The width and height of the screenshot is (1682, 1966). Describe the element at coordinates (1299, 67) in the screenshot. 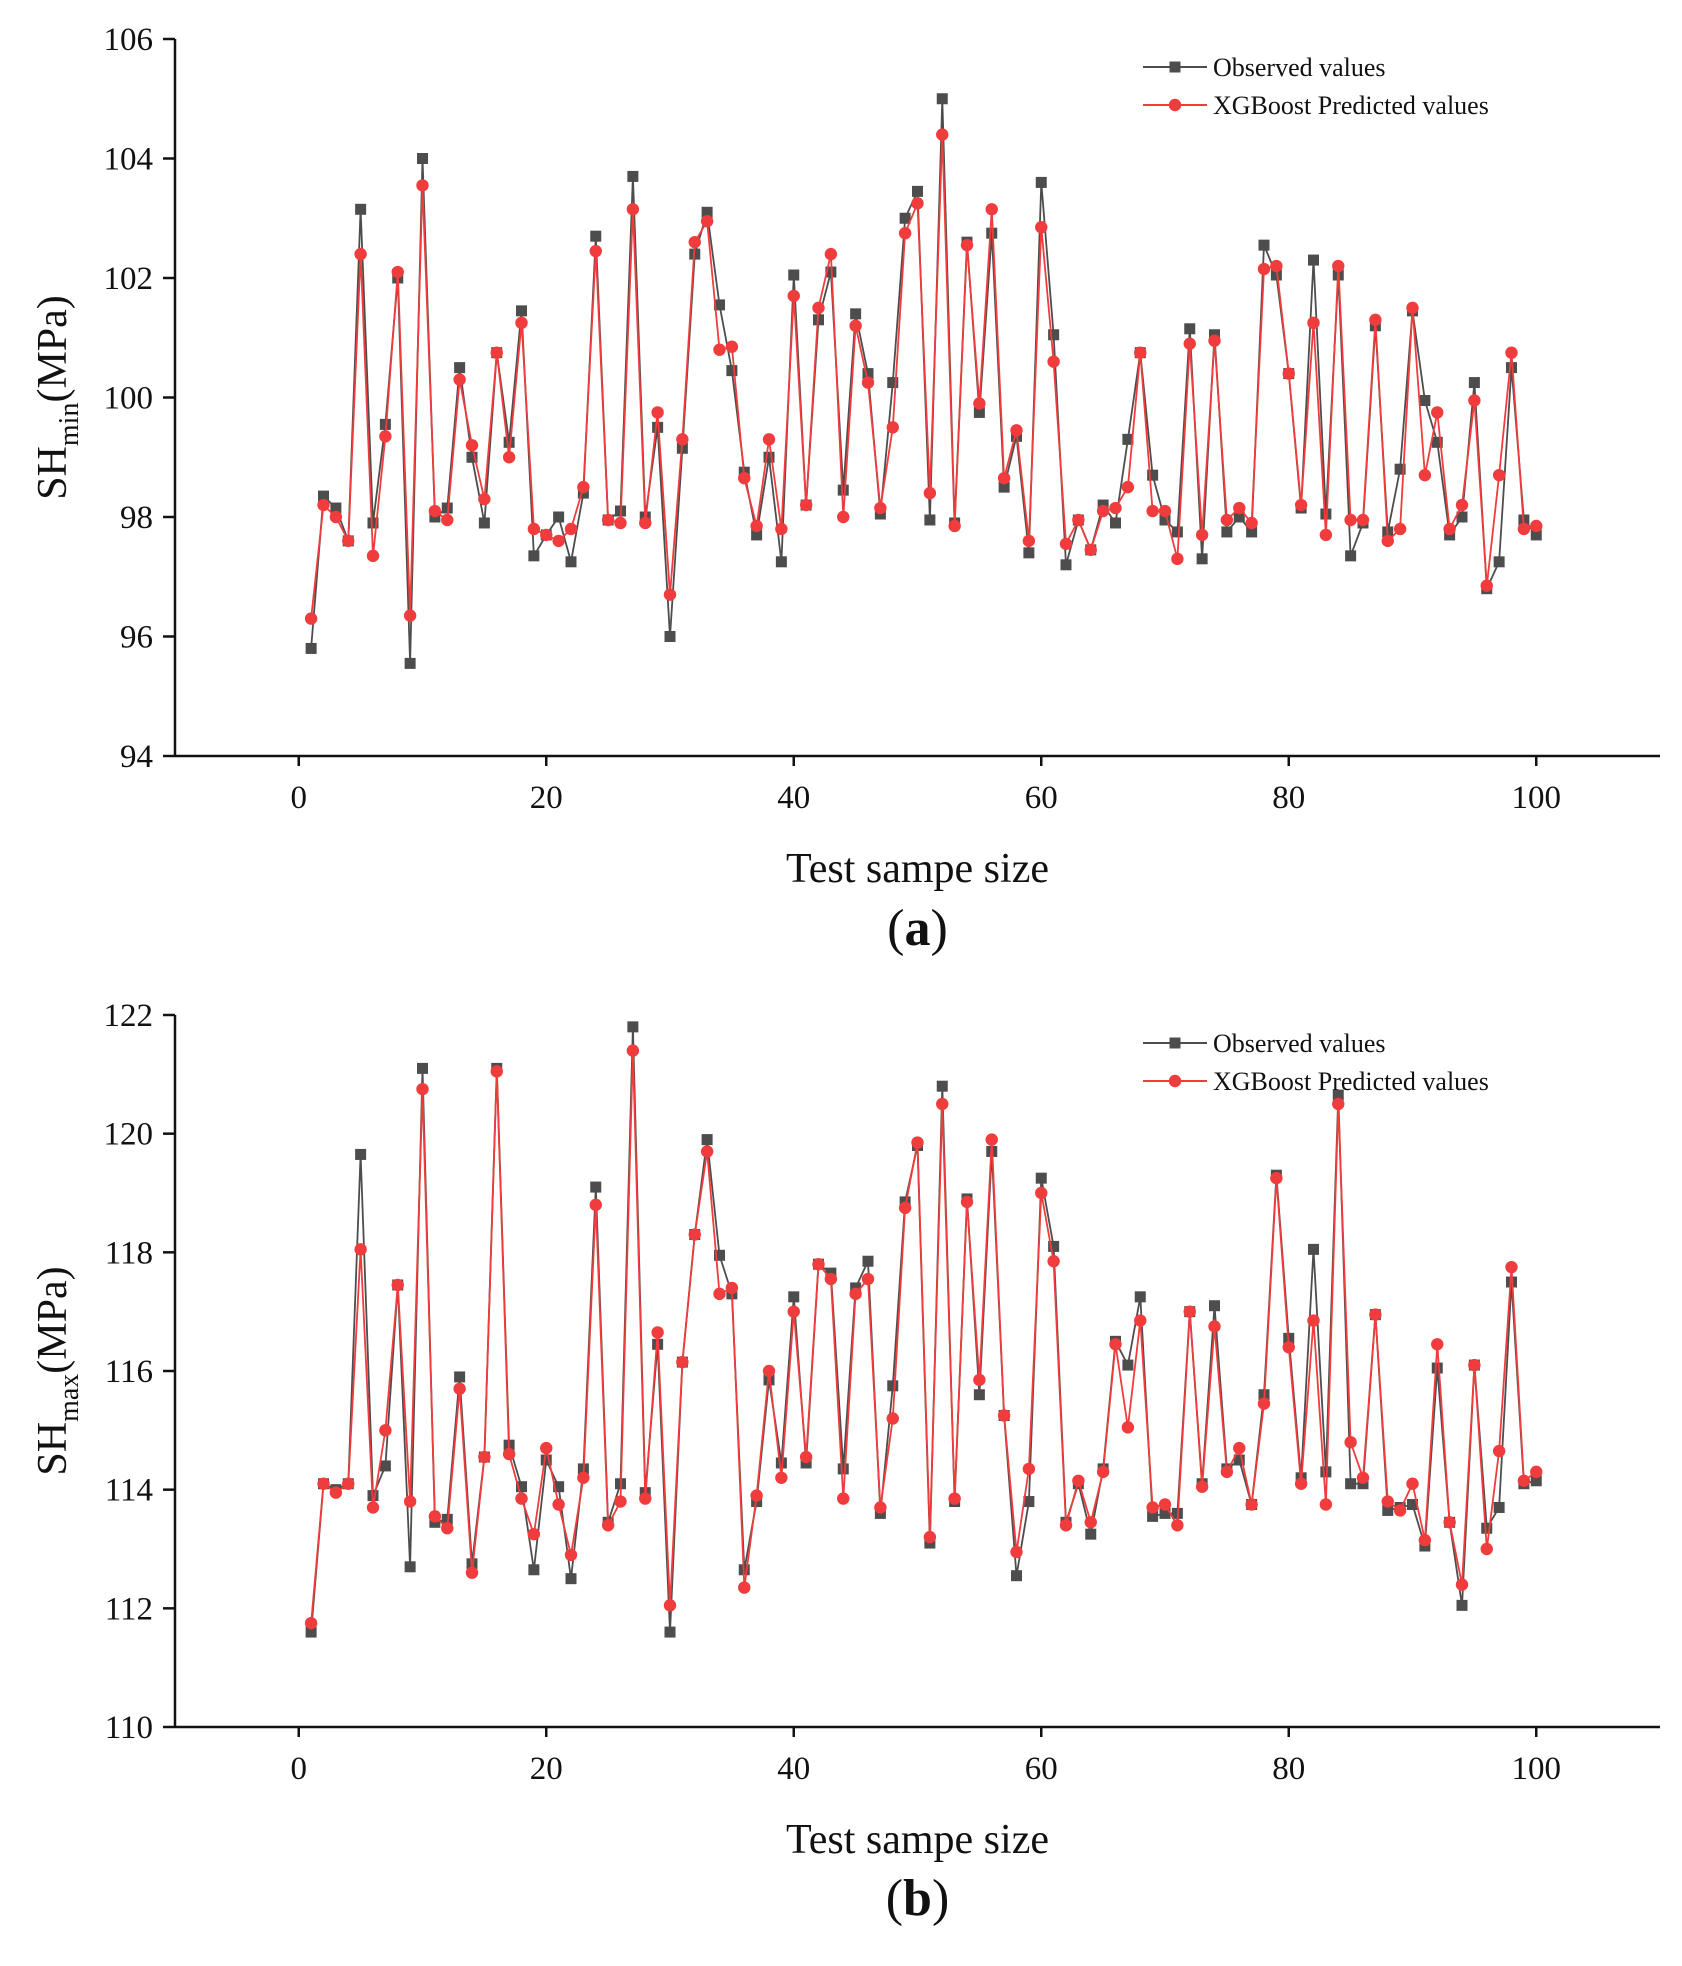

I see `legend-label: Observed values` at that location.